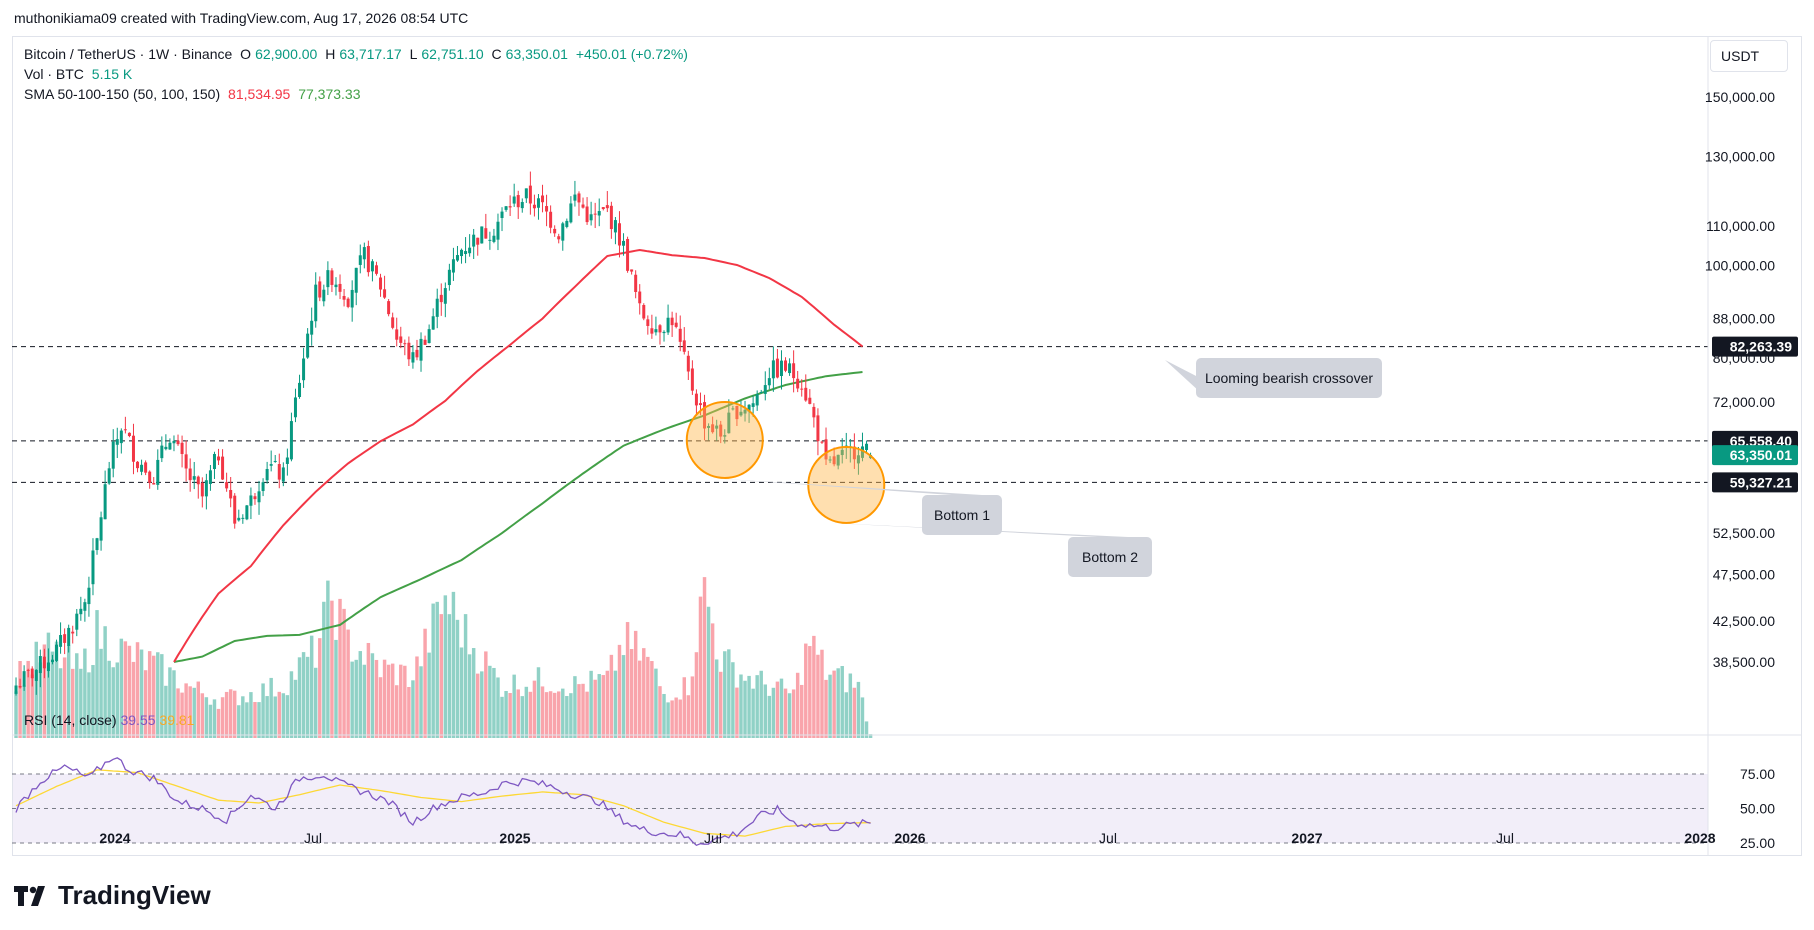 This screenshot has width=1814, height=930. Describe the element at coordinates (1306, 838) in the screenshot. I see `time-tick-label: 2027` at that location.